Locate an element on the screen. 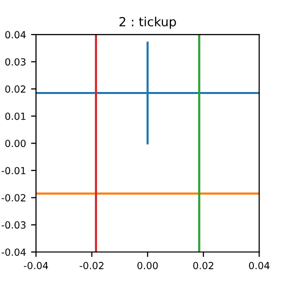 The height and width of the screenshot is (288, 288). y-tick-label: 0.02 is located at coordinates (15, 89).